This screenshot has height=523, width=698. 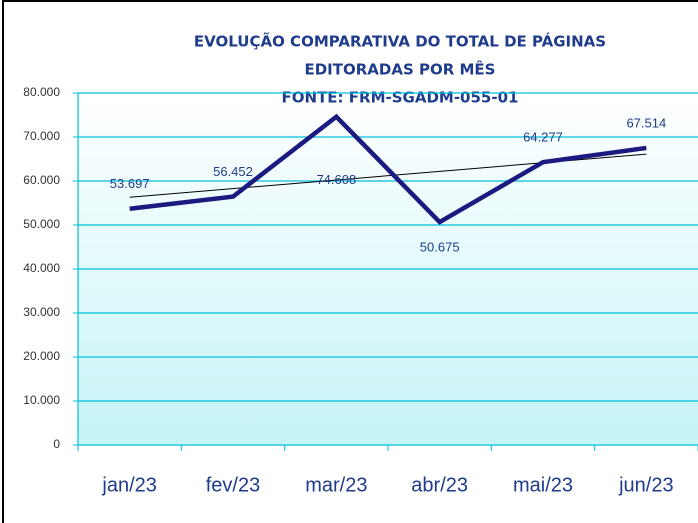 What do you see at coordinates (41, 312) in the screenshot?
I see `y-tick-label: 30.000` at bounding box center [41, 312].